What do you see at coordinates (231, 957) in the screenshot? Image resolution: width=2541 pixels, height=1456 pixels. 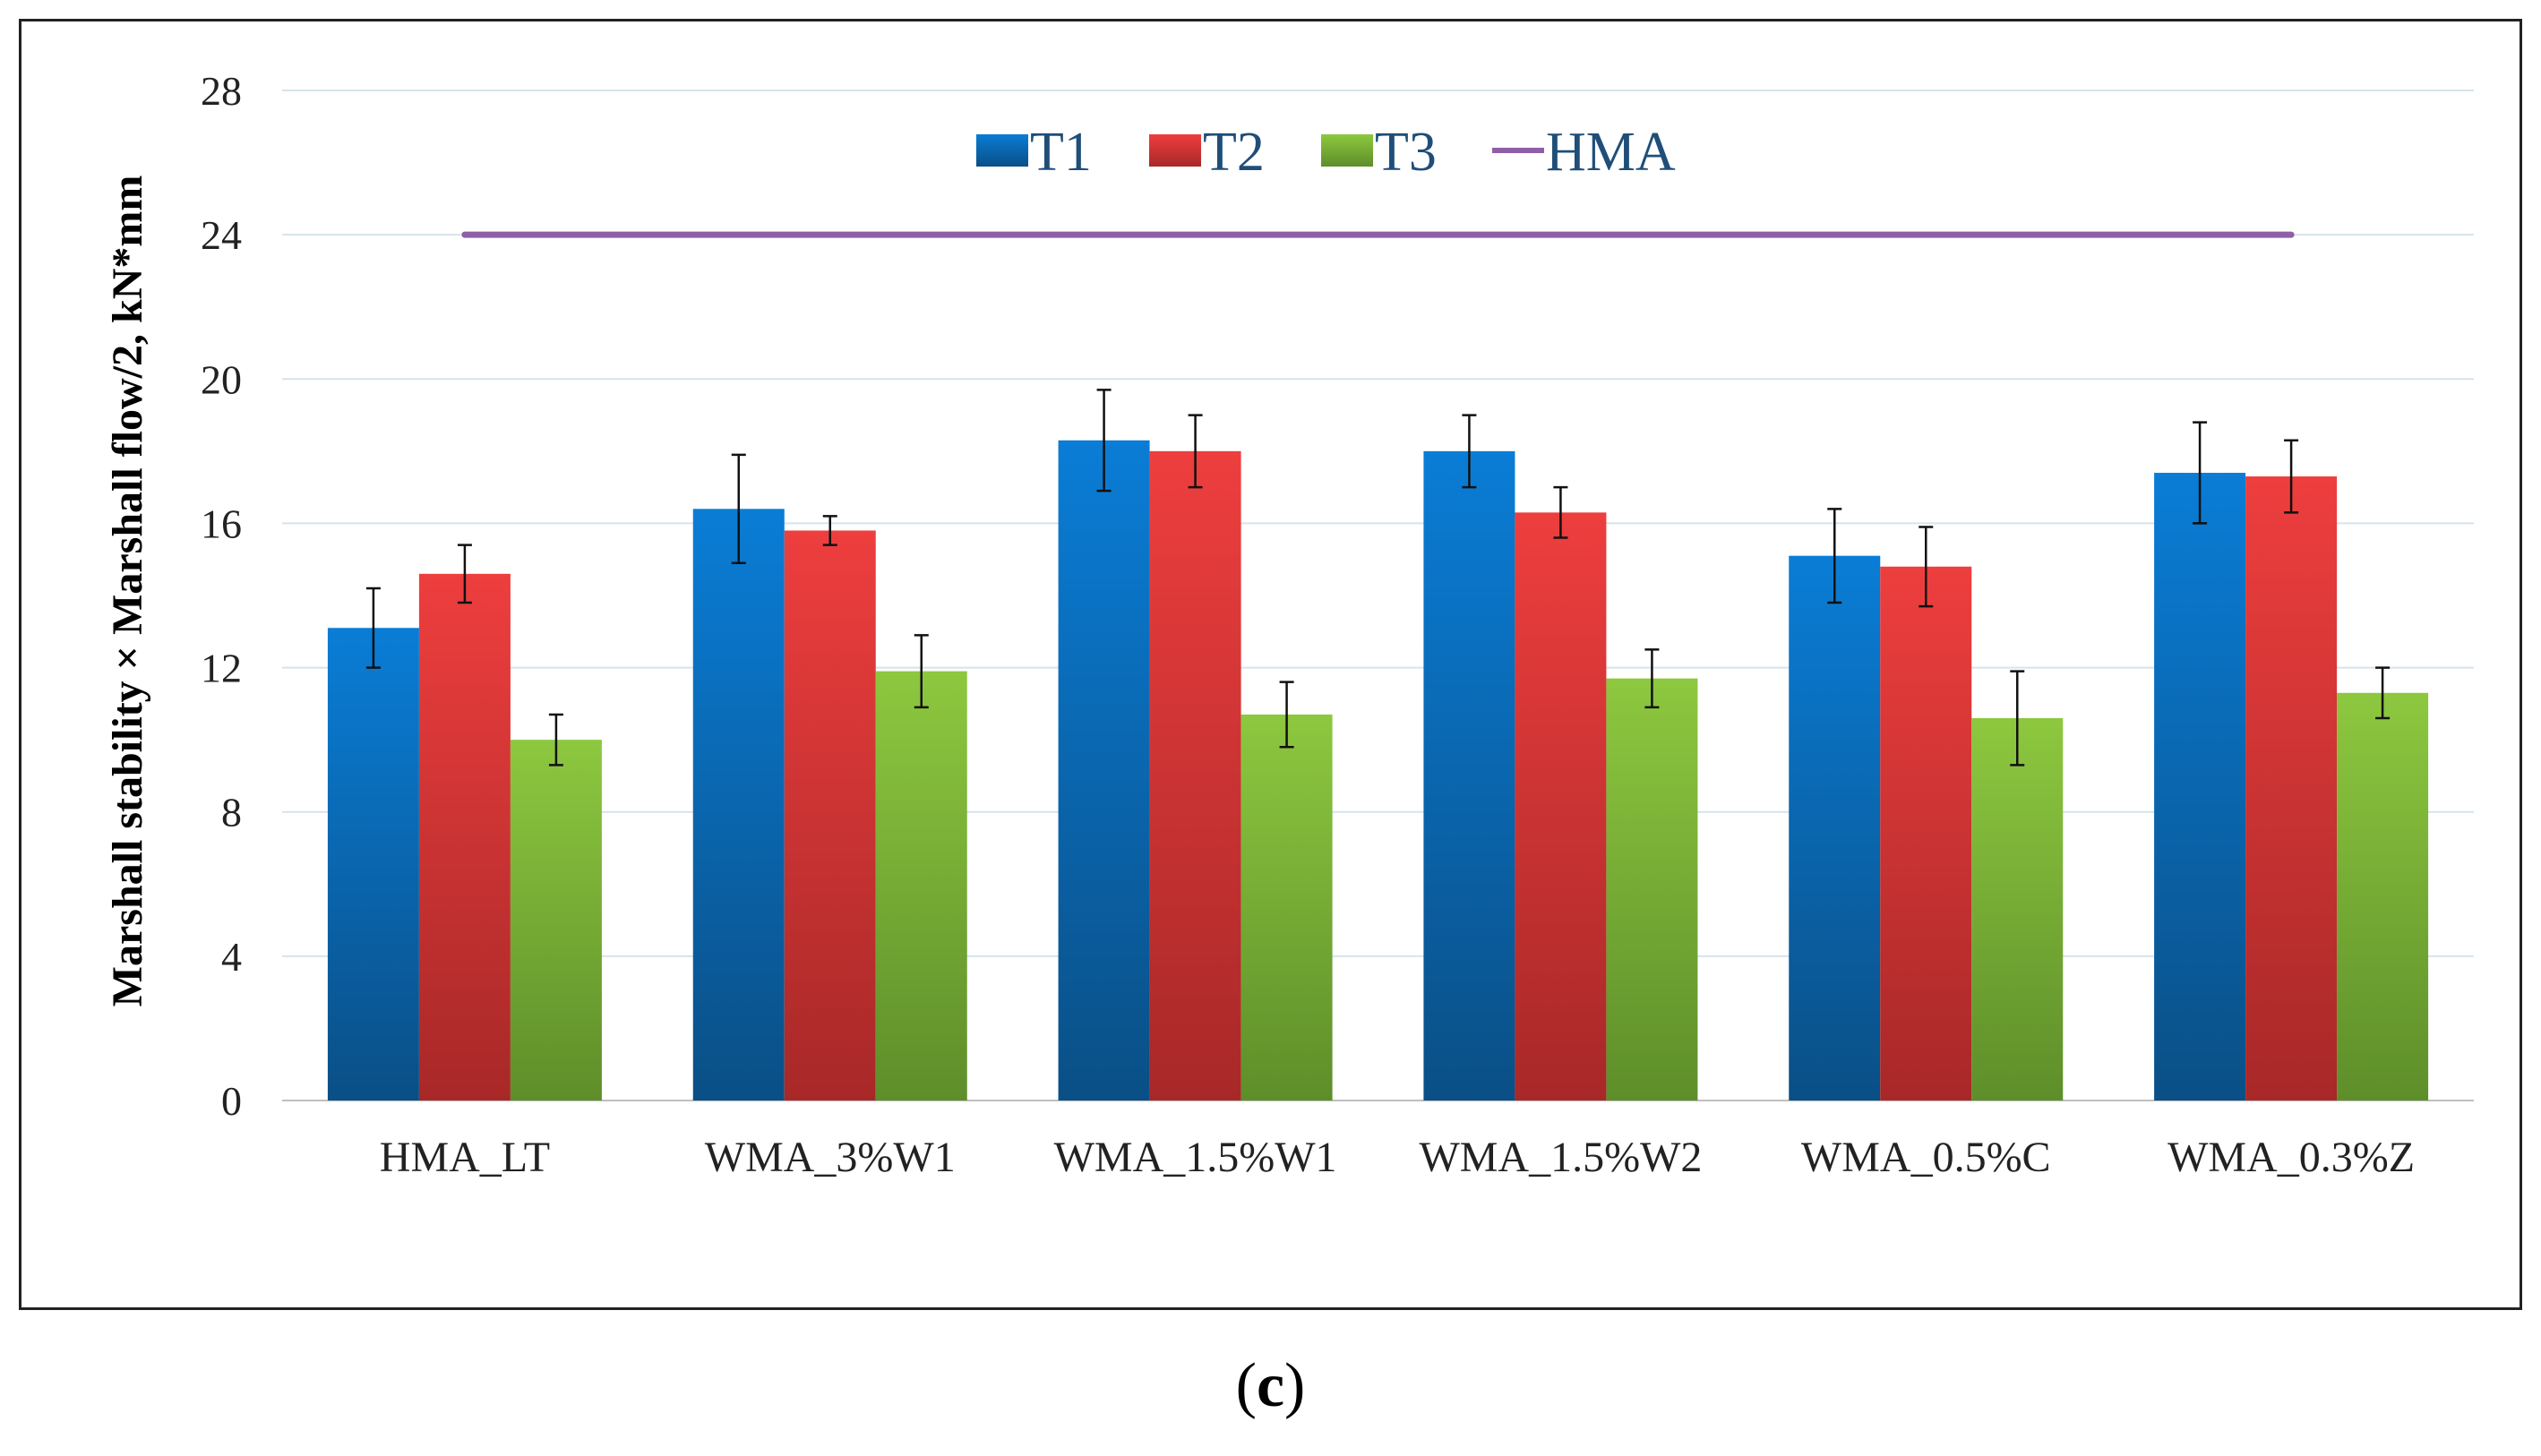 I see `y-tick-label: 4` at bounding box center [231, 957].